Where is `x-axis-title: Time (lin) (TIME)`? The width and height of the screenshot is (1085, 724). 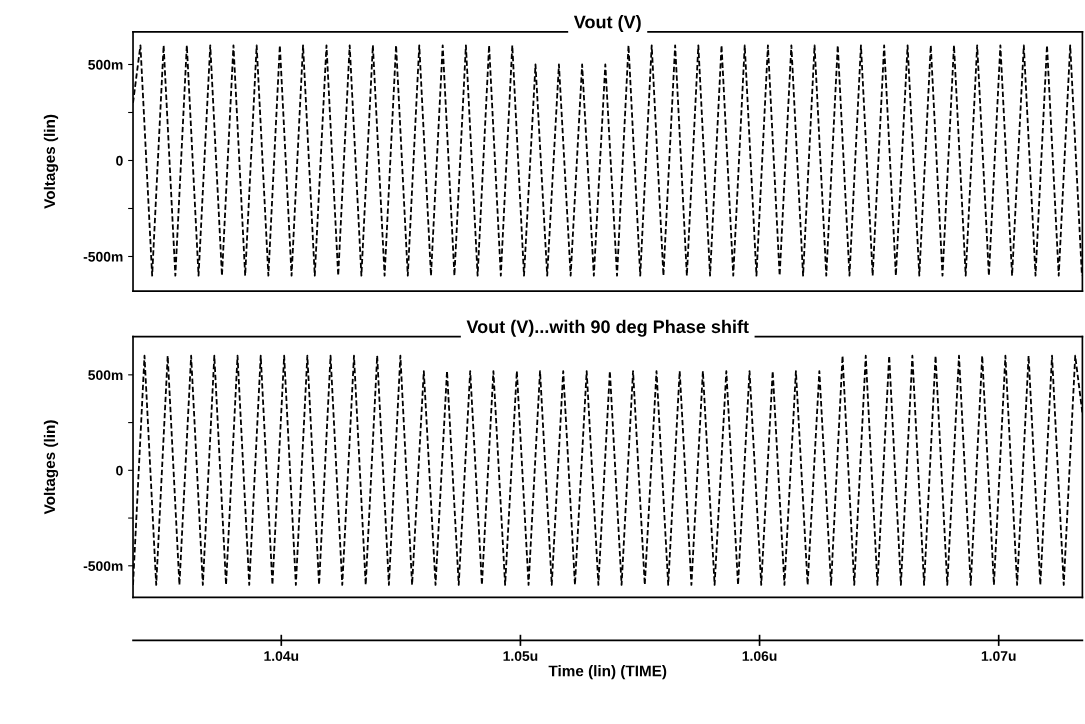
x-axis-title: Time (lin) (TIME) is located at coordinates (607, 672).